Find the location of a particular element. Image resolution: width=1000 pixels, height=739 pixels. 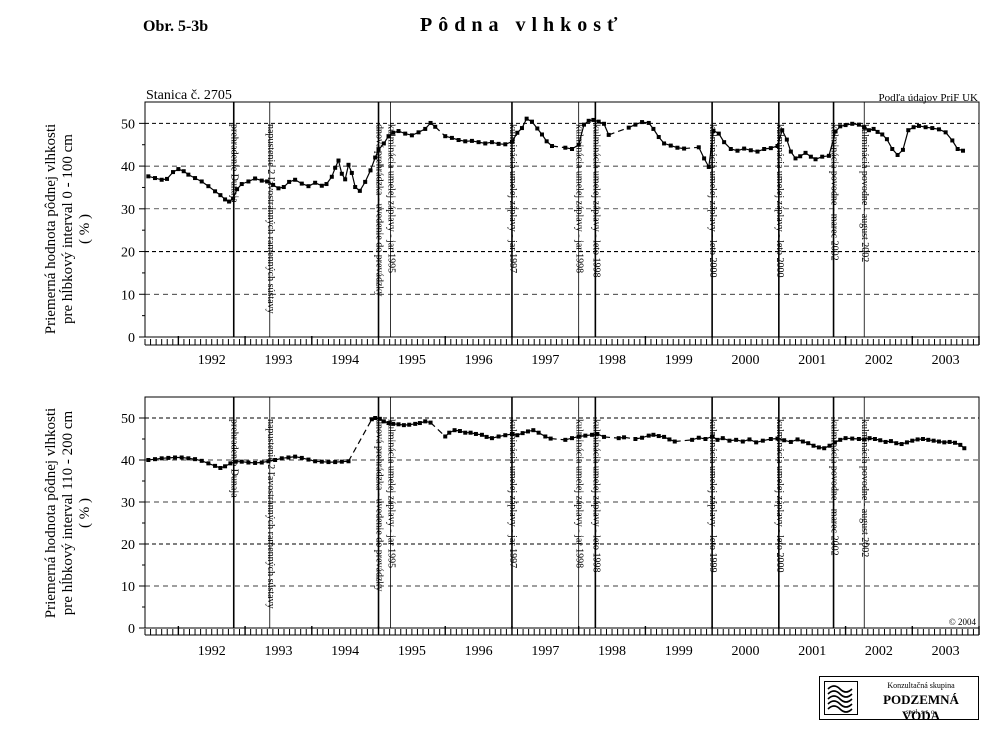

event-label: kulminácia povodne - marec 2002 is located at coordinates (834, 487).